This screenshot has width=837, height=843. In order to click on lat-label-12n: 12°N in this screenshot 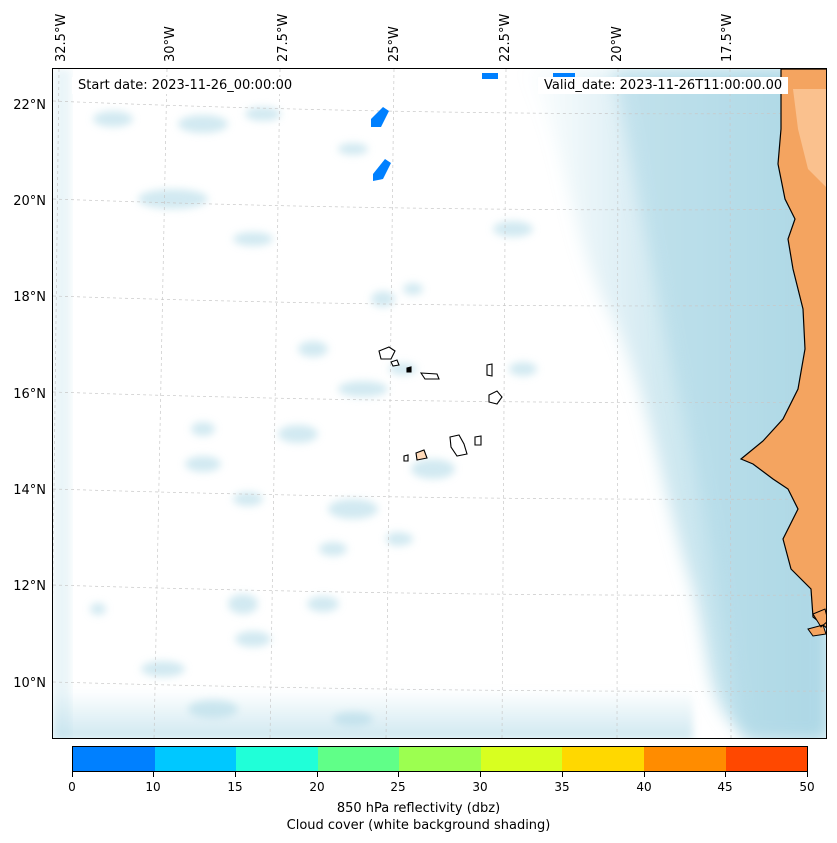, I will do `click(29, 586)`.